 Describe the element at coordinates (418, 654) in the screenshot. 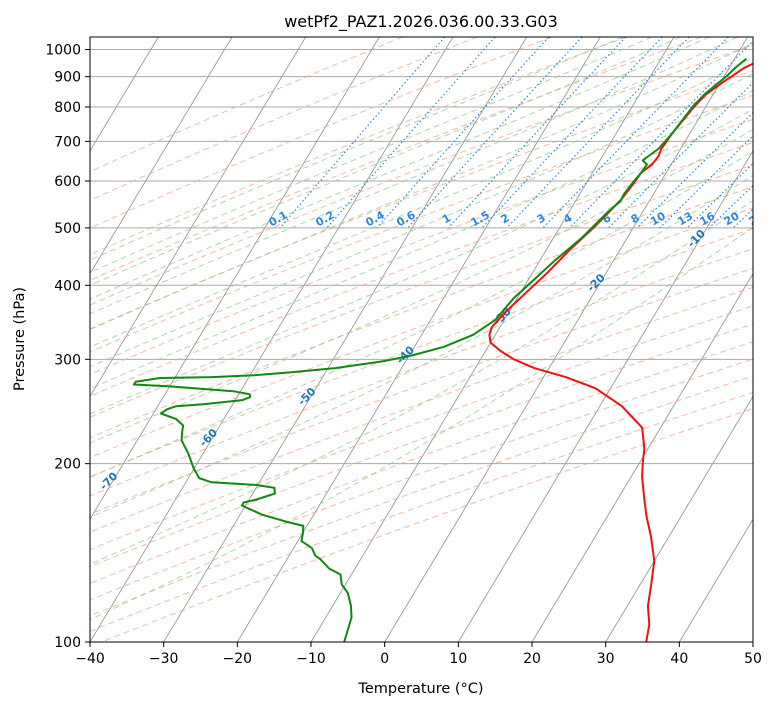

I see `x-axis-ticks: −40 −30 −20 −10 0 10 20 30 40 50` at that location.